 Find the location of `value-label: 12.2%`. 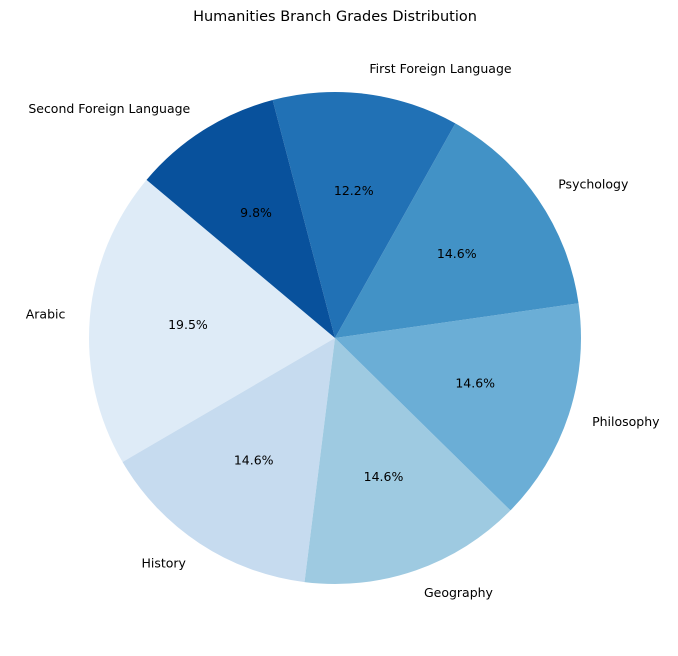

value-label: 12.2% is located at coordinates (354, 190).